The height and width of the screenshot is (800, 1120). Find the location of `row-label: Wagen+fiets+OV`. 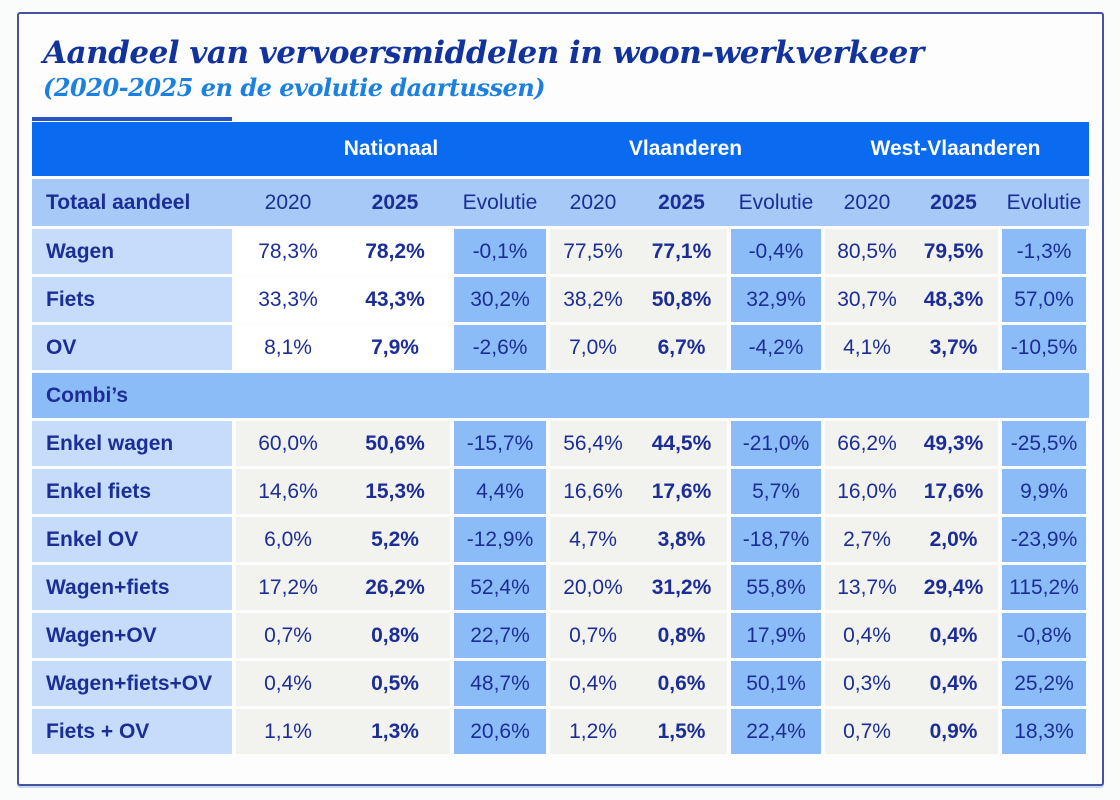

row-label: Wagen+fiets+OV is located at coordinates (132, 684).